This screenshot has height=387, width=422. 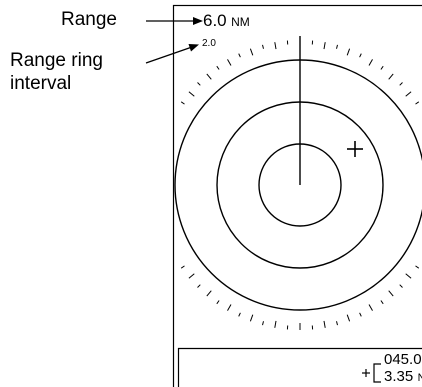 I want to click on cursor-distance: 3.35 NM, so click(x=403, y=377).